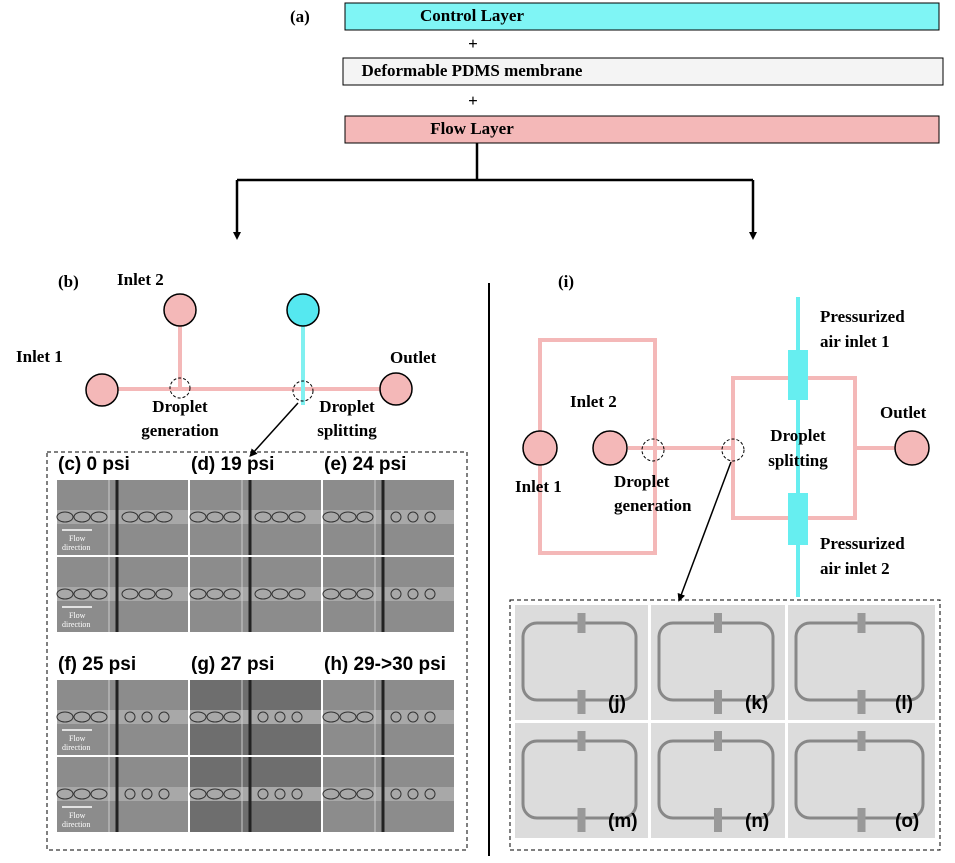 This screenshot has height=863, width=955. I want to click on droplet-splitting: splitting, so click(798, 460).